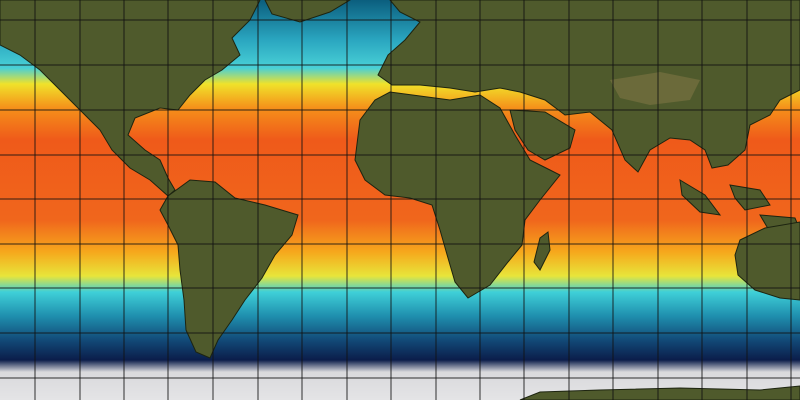 Image resolution: width=800 pixels, height=400 pixels. I want to click on madagascar, so click(542, 251).